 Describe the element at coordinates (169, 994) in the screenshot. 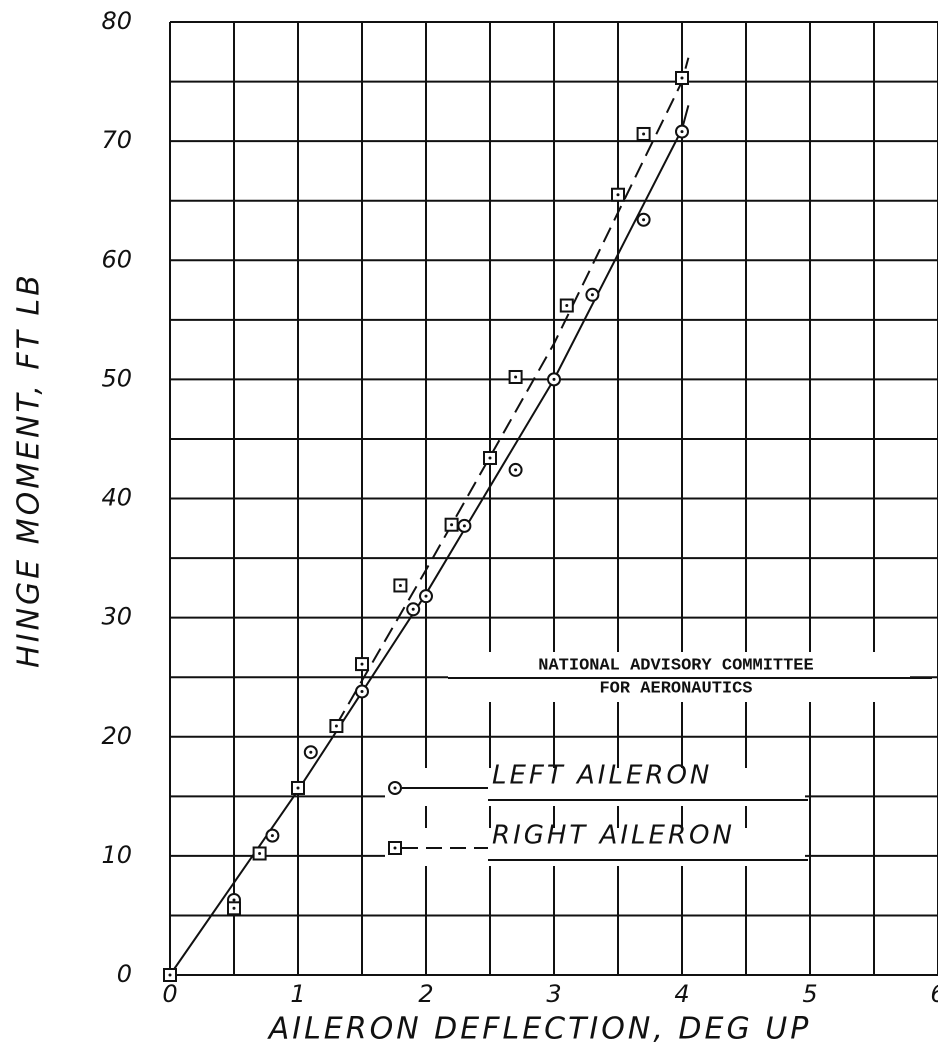

I see `x-tick-label: 0` at that location.